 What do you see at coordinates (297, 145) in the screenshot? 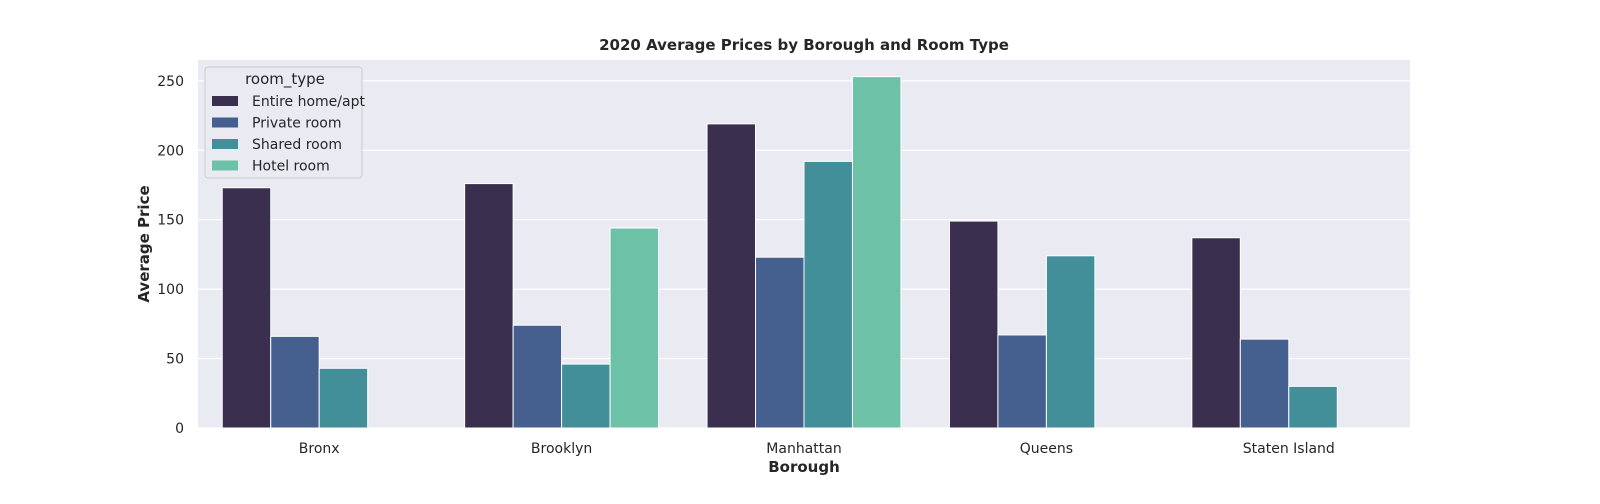
I see `legend-label: Shared room` at bounding box center [297, 145].